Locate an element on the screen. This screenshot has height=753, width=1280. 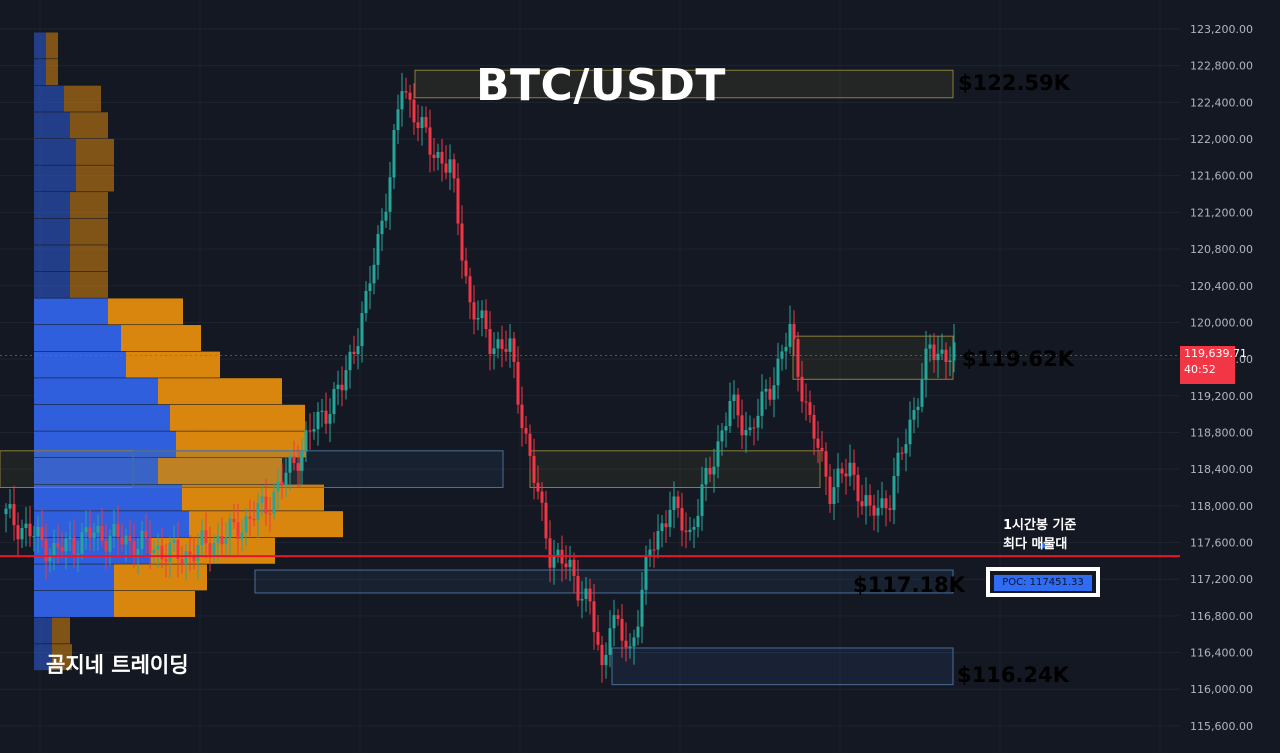
y-tick-label: 123,200.00 is located at coordinates (1221, 29).